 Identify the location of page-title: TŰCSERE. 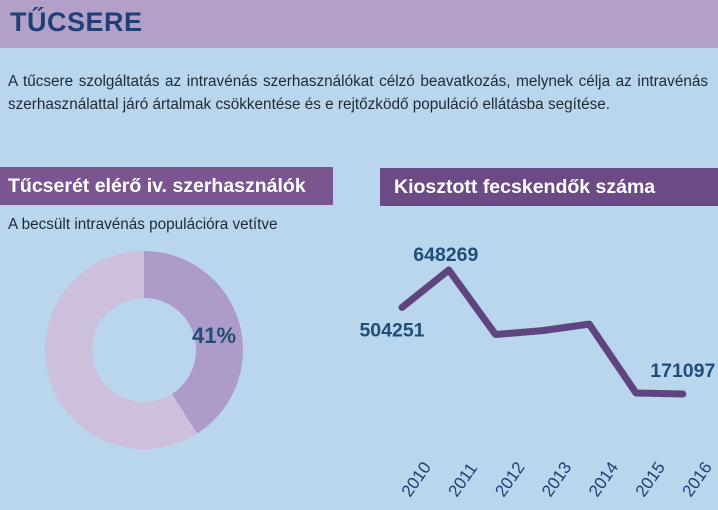
(76, 22).